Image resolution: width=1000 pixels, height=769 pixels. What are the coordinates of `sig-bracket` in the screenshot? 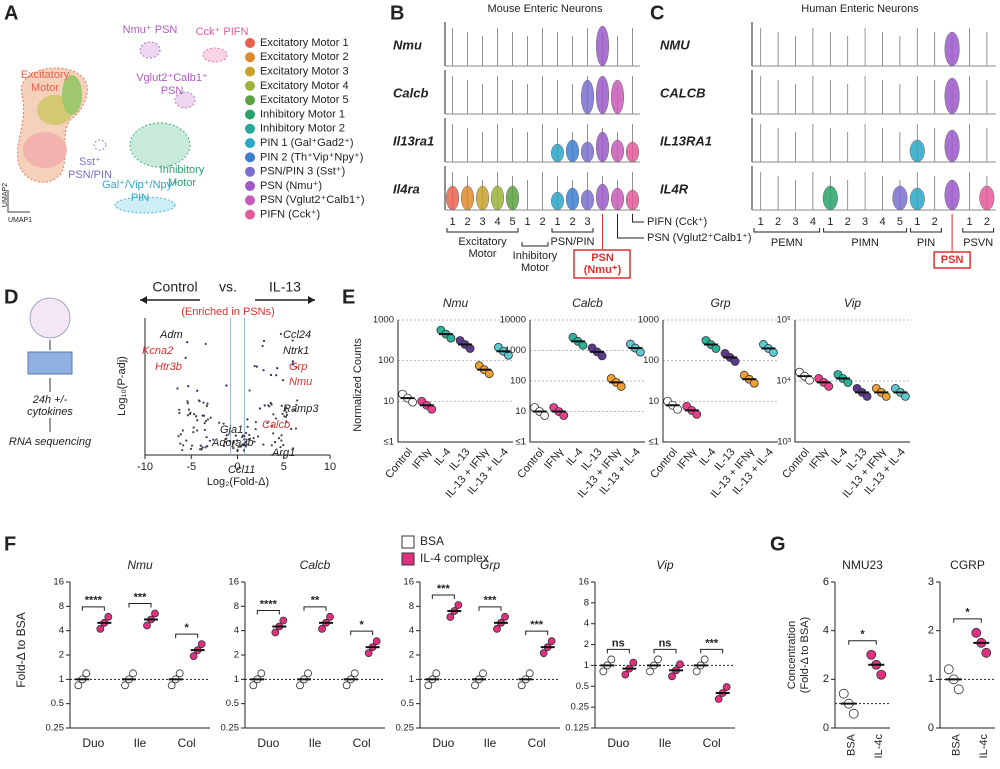 It's located at (490, 608).